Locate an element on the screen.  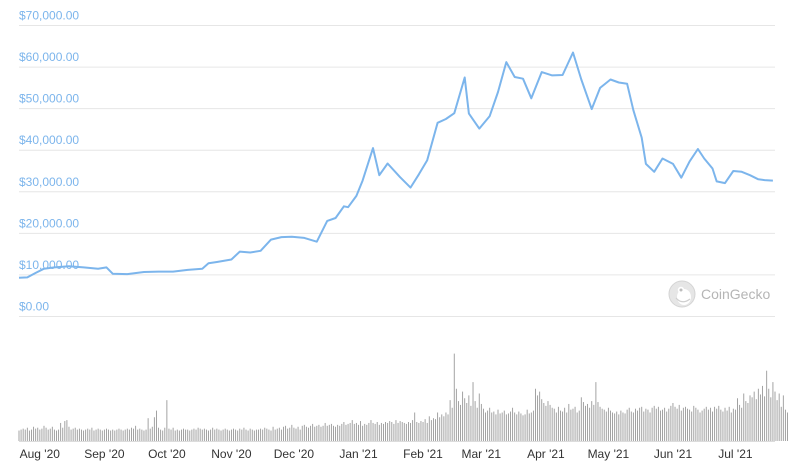
y-tick-label: $60,000.00 is located at coordinates (49, 57).